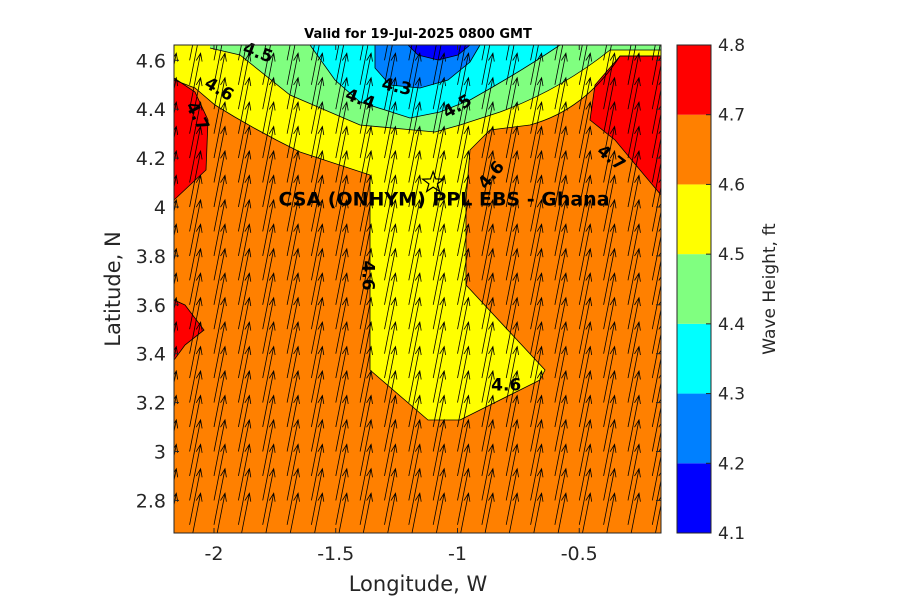 The width and height of the screenshot is (900, 600). What do you see at coordinates (160, 208) in the screenshot?
I see `y-tick-label: 4` at bounding box center [160, 208].